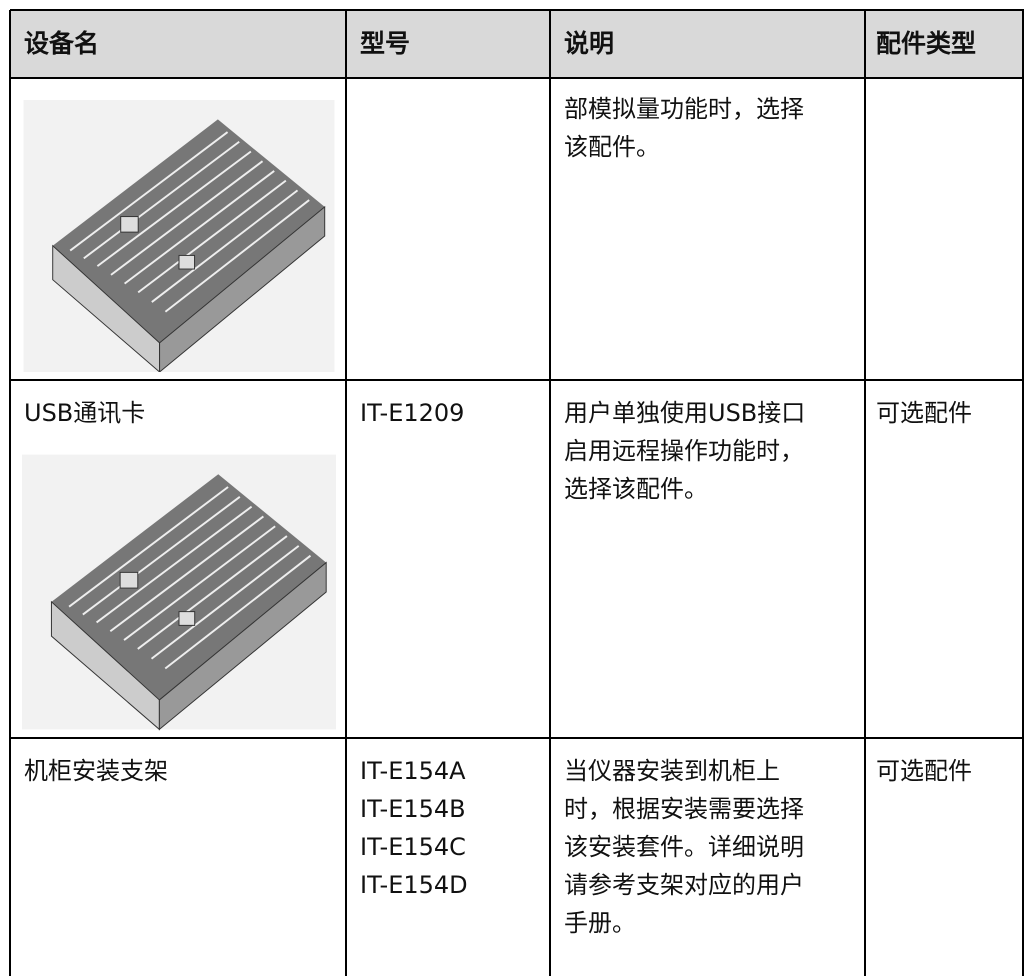 The height and width of the screenshot is (976, 1026). I want to click on header-cell: 说明, so click(589, 43).